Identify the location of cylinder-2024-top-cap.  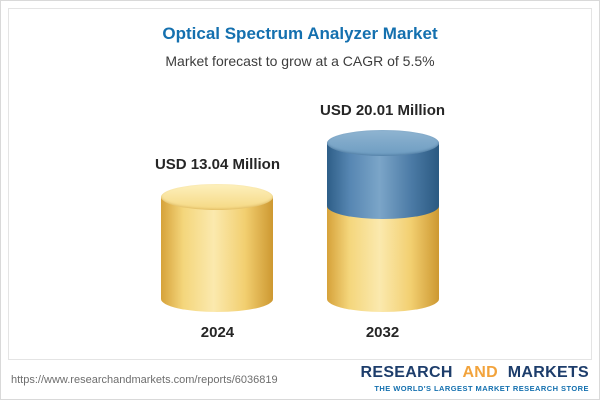
(217, 197).